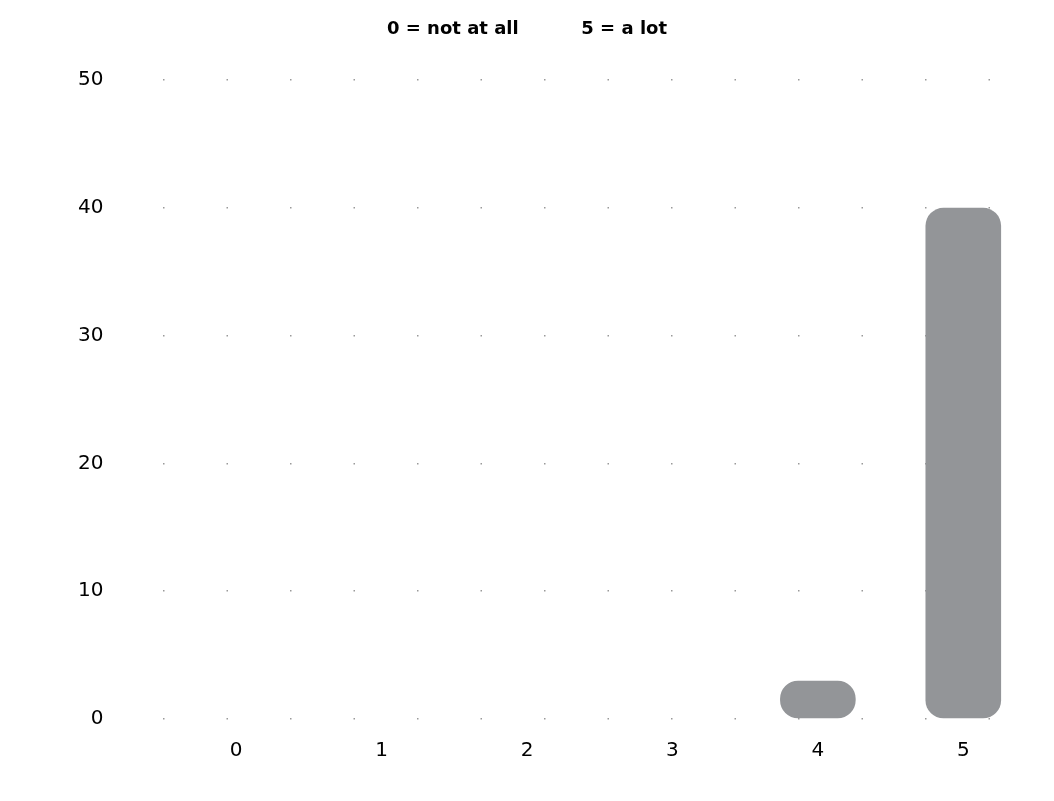  Describe the element at coordinates (91, 461) in the screenshot. I see `y-tick-label: 20` at that location.